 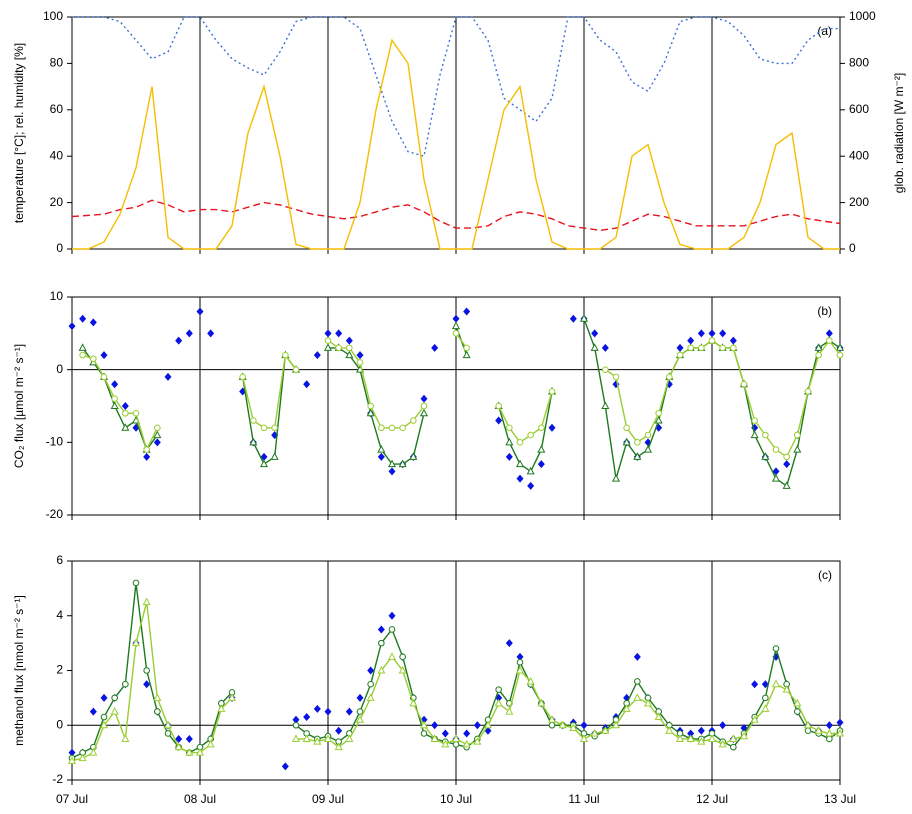 I want to click on y2-axis-label: glob. radiation [W m⁻²], so click(x=899, y=133).